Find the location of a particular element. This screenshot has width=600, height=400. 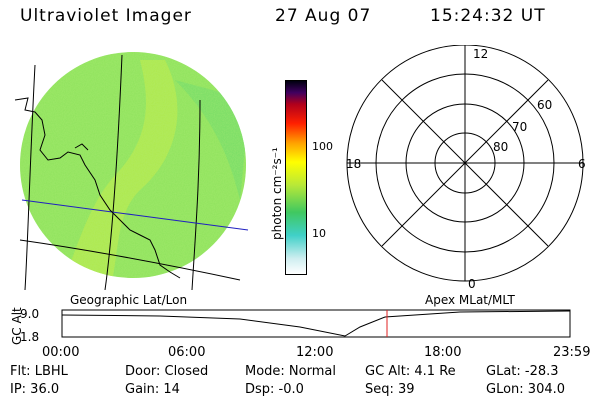

parallel-line is located at coordinates (130, 260).